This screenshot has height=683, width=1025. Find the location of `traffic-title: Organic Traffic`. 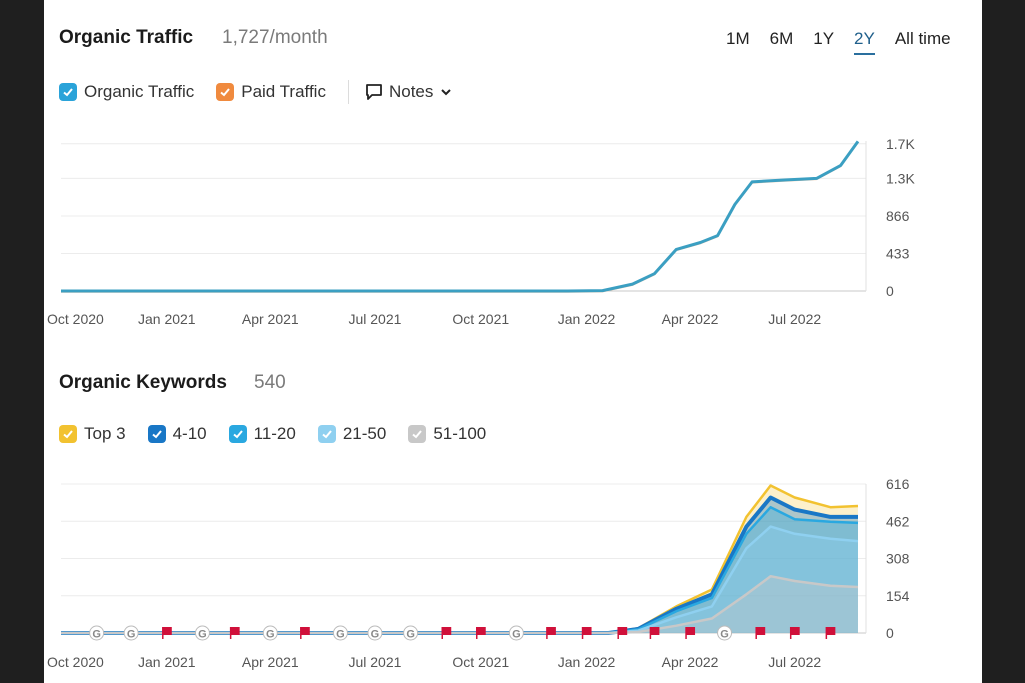

traffic-title: Organic Traffic is located at coordinates (126, 37).